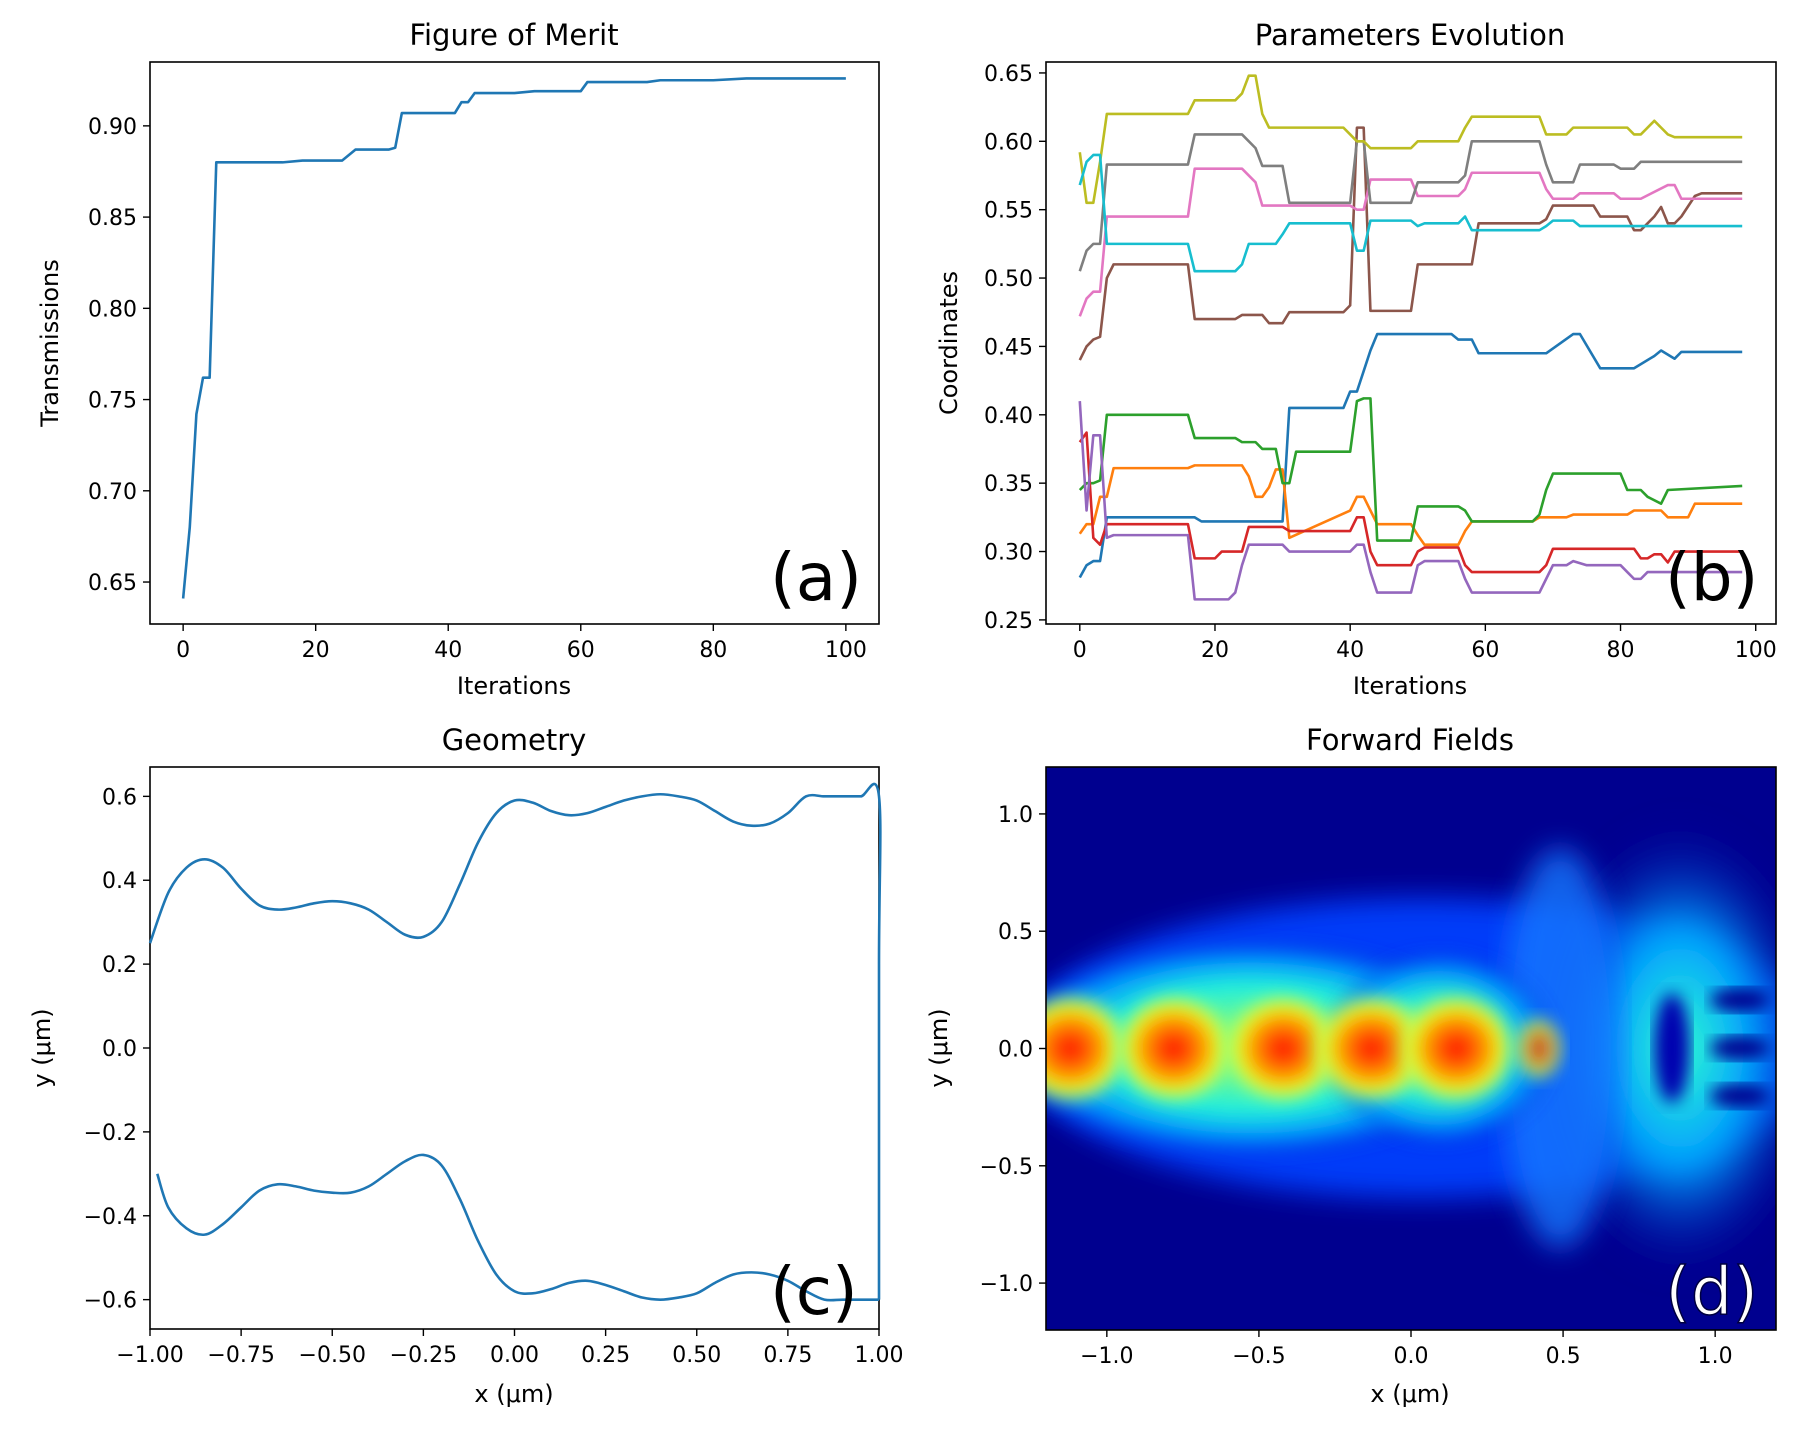 The height and width of the screenshot is (1435, 1817). I want to click on fom-line, so click(513, 338).